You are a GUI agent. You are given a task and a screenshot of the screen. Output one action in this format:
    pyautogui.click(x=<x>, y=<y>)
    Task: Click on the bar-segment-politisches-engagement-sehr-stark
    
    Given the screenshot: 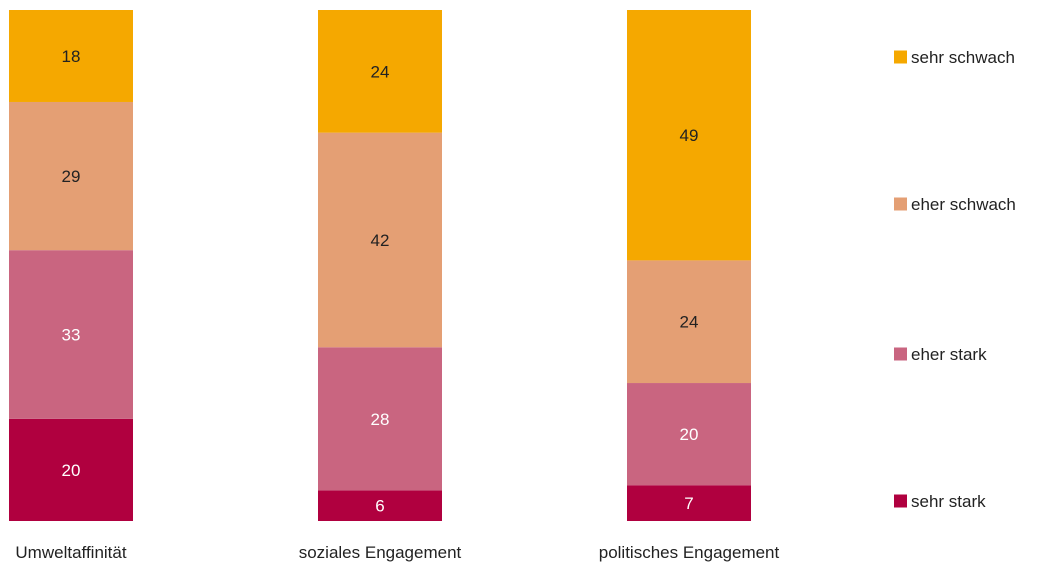 What is the action you would take?
    pyautogui.click(x=689, y=503)
    